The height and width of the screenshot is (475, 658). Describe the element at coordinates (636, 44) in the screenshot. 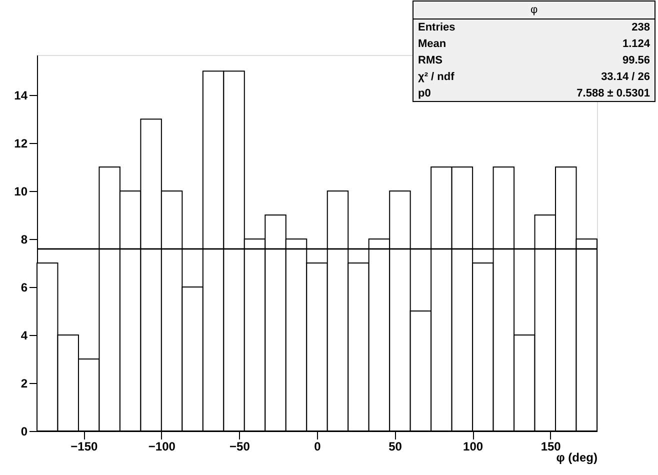

I see `text: 1.124` at that location.